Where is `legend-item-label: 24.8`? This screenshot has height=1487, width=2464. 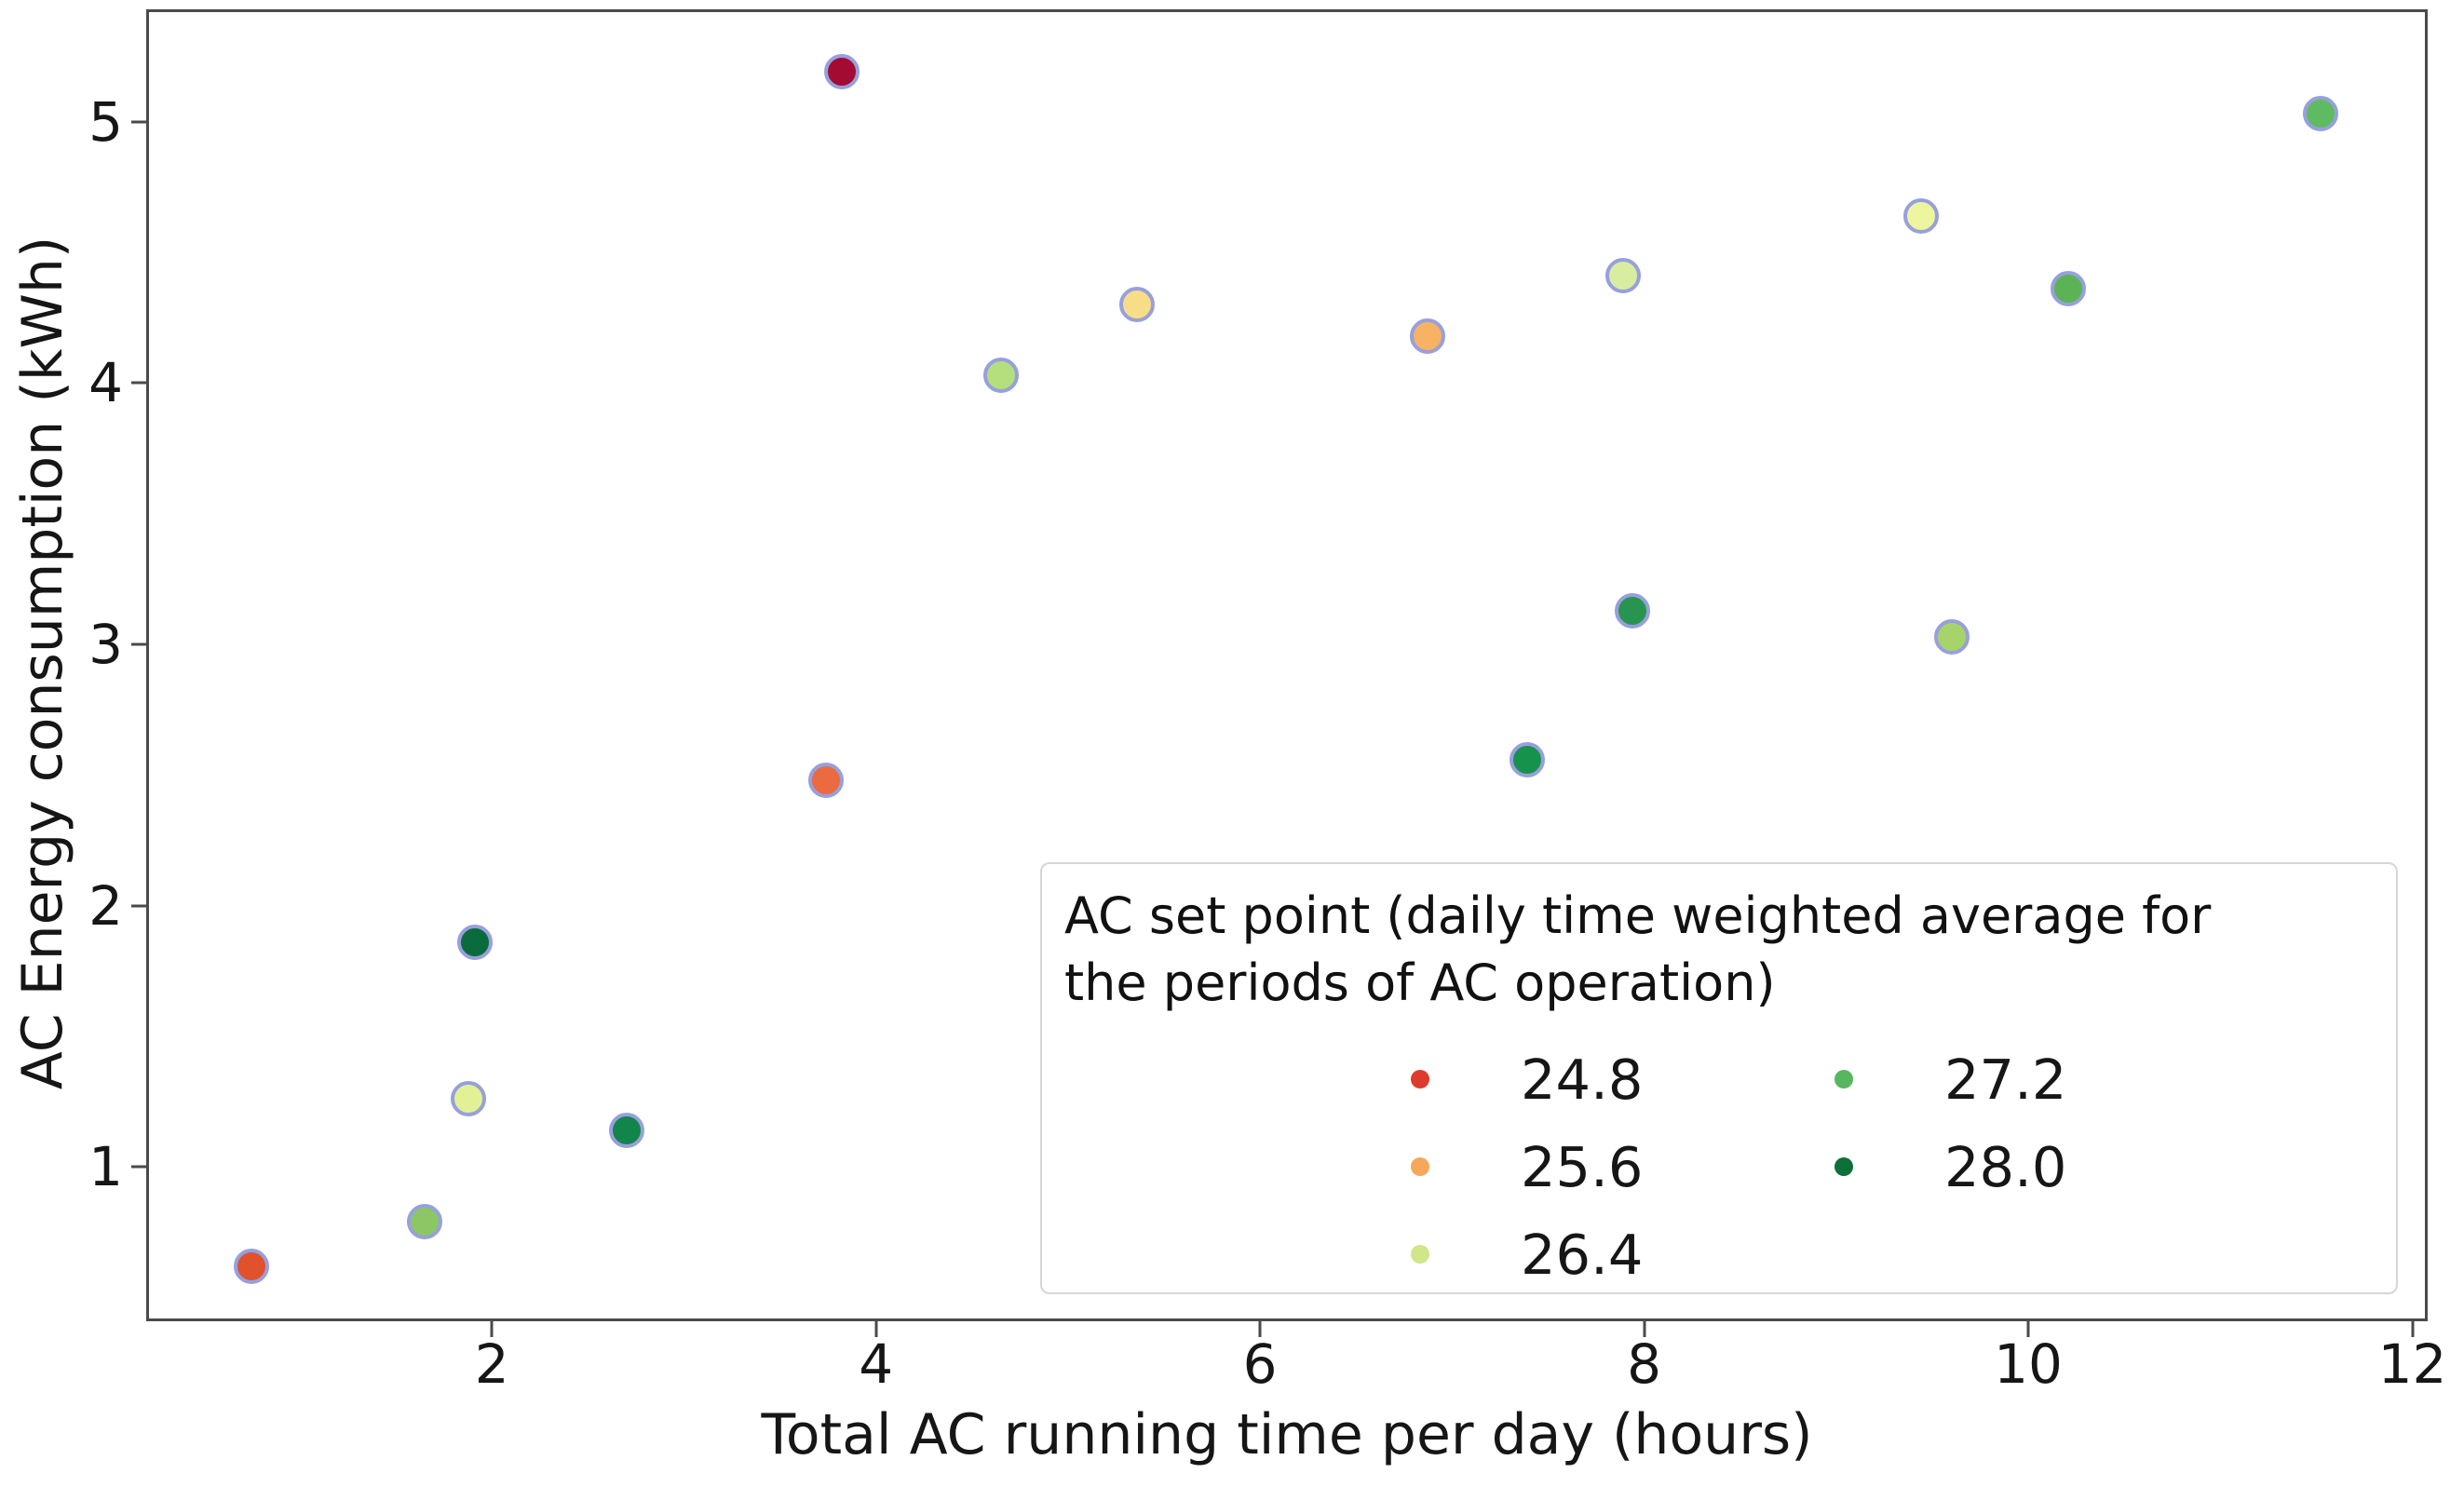 legend-item-label: 24.8 is located at coordinates (1582, 1079).